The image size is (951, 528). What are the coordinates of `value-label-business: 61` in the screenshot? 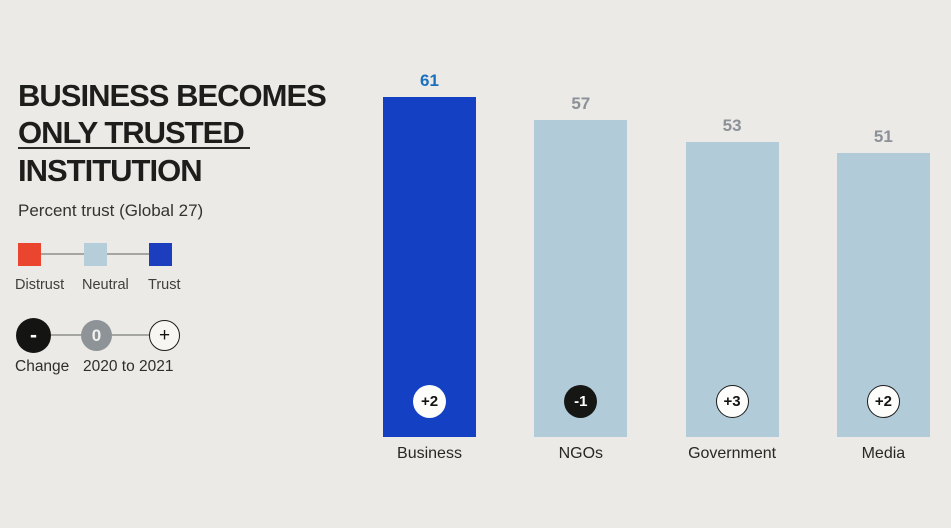 It's located at (429, 80).